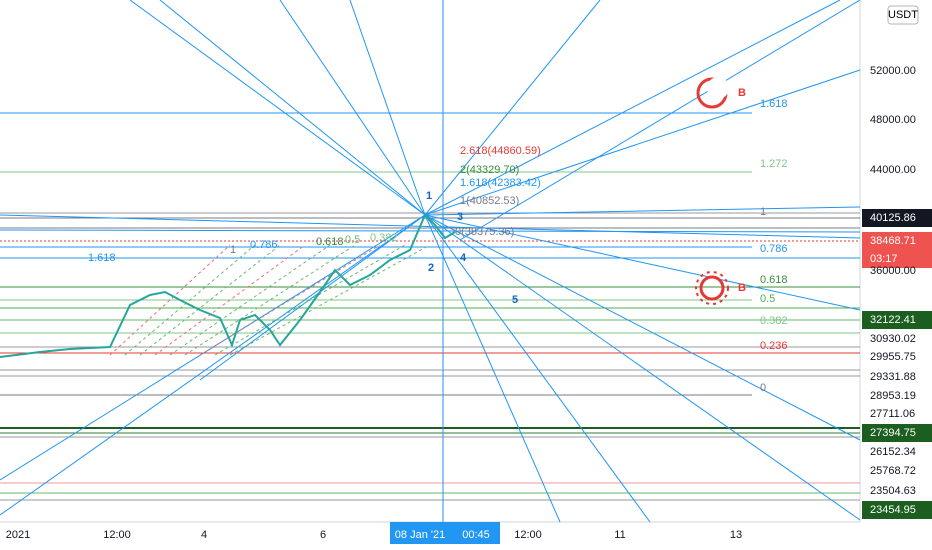  Describe the element at coordinates (774, 164) in the screenshot. I see `fib-label: 1.272` at that location.